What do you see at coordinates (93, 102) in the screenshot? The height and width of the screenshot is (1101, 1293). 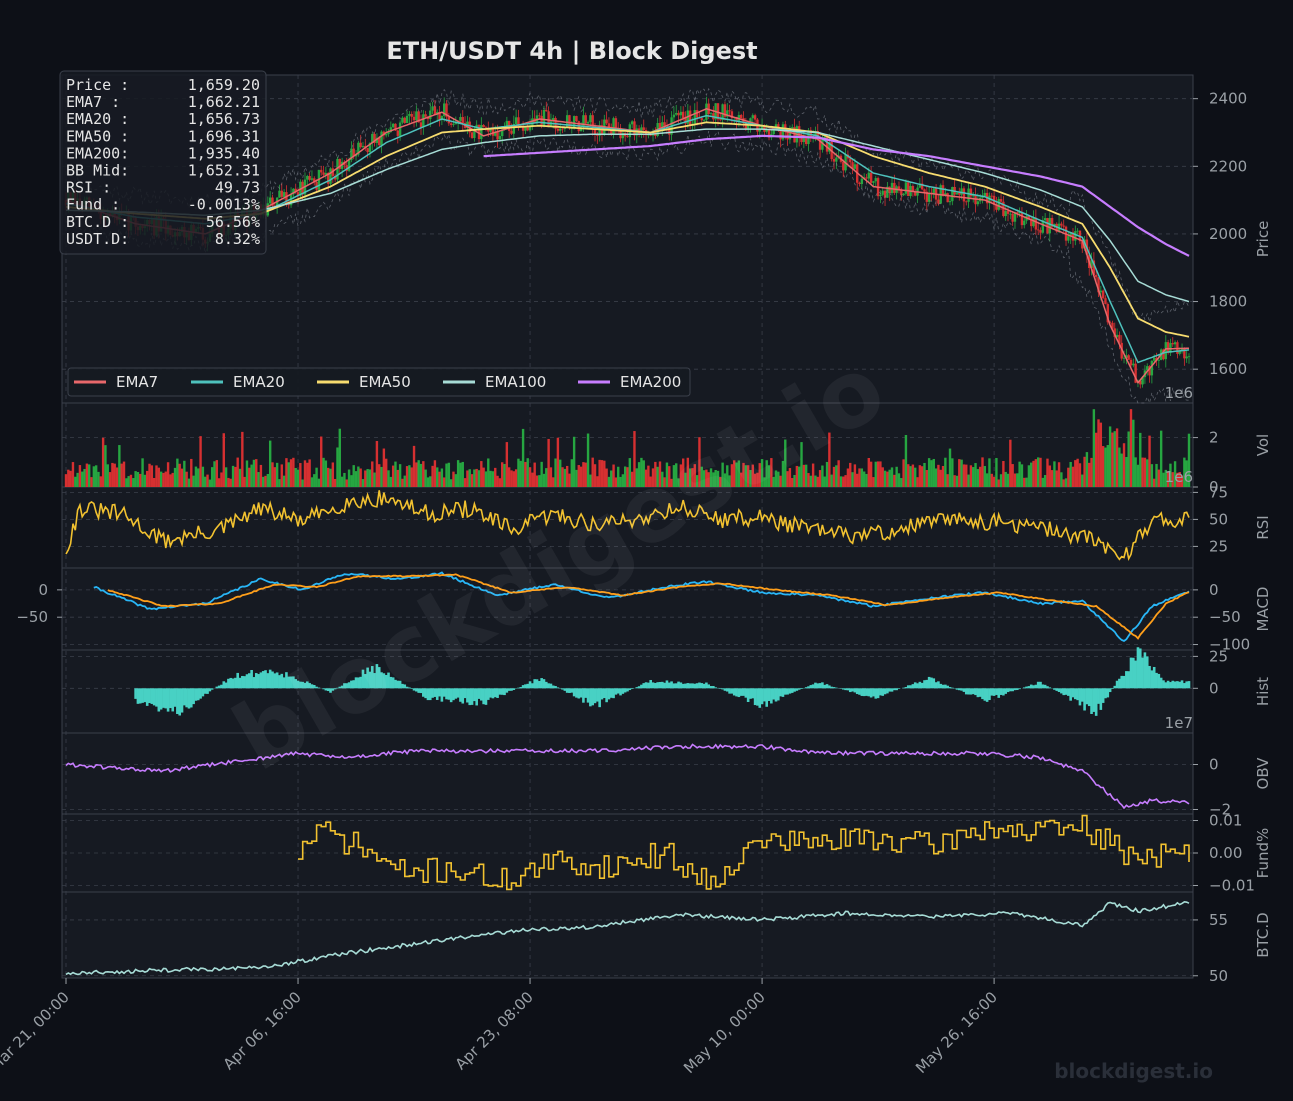 I see `info-label: EMA7 :` at bounding box center [93, 102].